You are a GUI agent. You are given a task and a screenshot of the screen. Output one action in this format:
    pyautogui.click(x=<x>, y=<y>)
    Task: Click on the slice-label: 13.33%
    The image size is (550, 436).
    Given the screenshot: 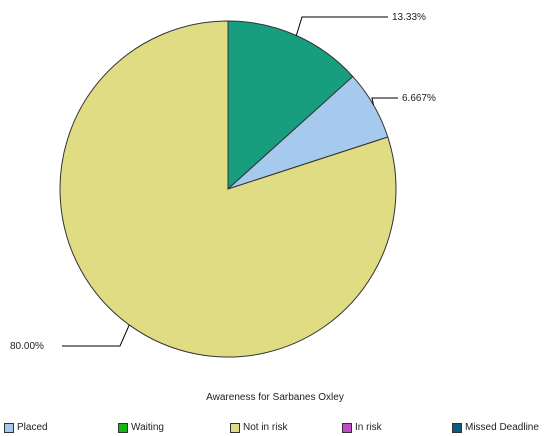 What is the action you would take?
    pyautogui.click(x=409, y=17)
    